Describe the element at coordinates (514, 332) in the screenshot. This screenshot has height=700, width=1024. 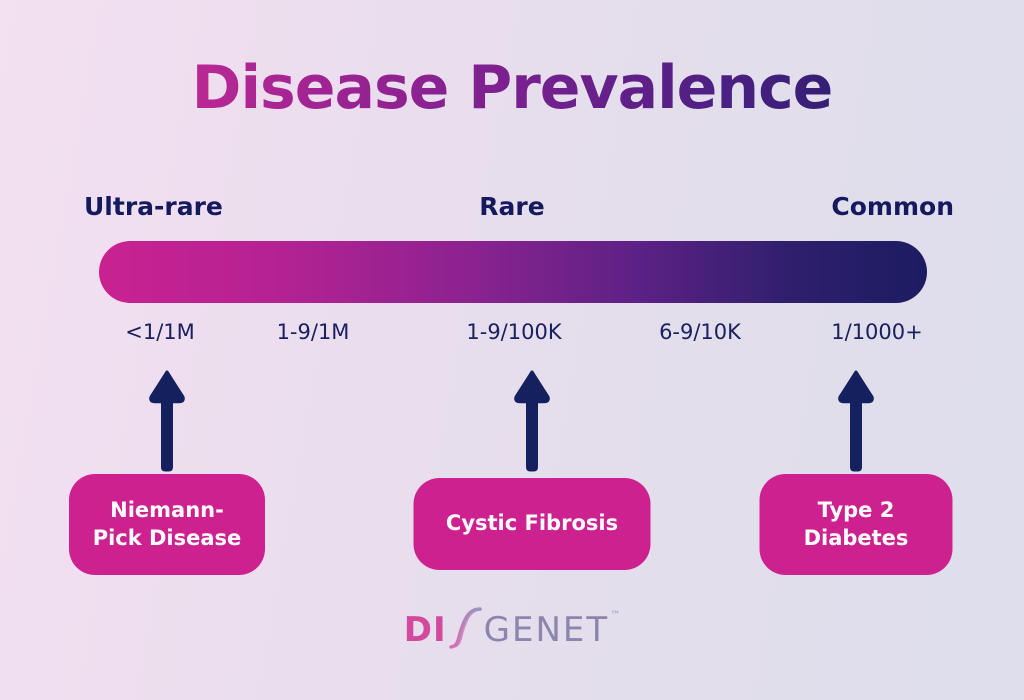
I see `tick-label: 1-9/100K` at that location.